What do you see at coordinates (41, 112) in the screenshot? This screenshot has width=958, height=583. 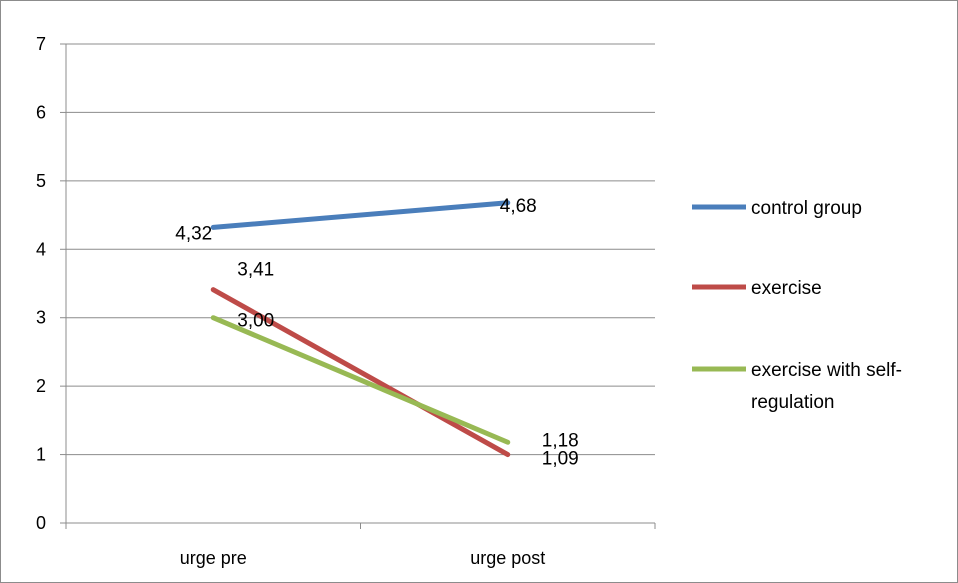 I see `y-tick-label: 6` at bounding box center [41, 112].